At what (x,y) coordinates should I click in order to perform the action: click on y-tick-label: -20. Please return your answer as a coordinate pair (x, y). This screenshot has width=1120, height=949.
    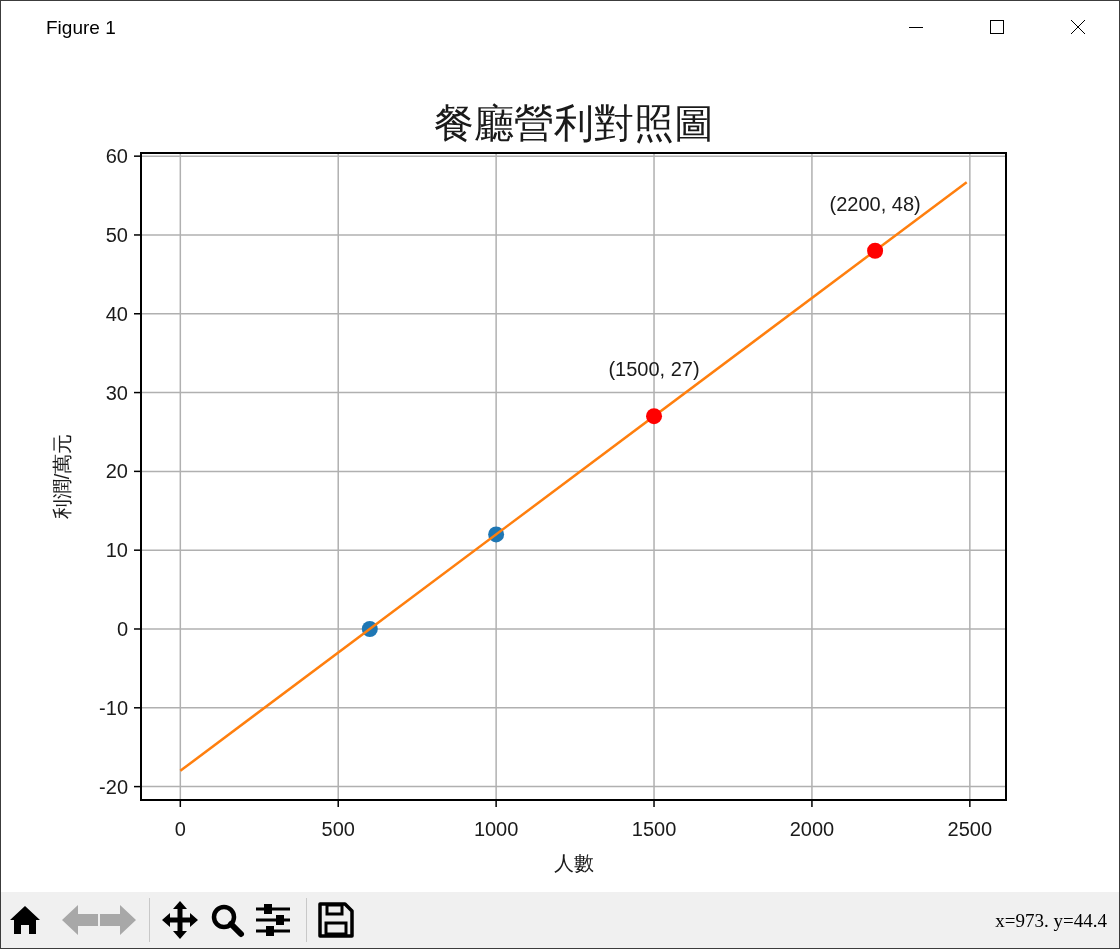
    Looking at the image, I should click on (113, 786).